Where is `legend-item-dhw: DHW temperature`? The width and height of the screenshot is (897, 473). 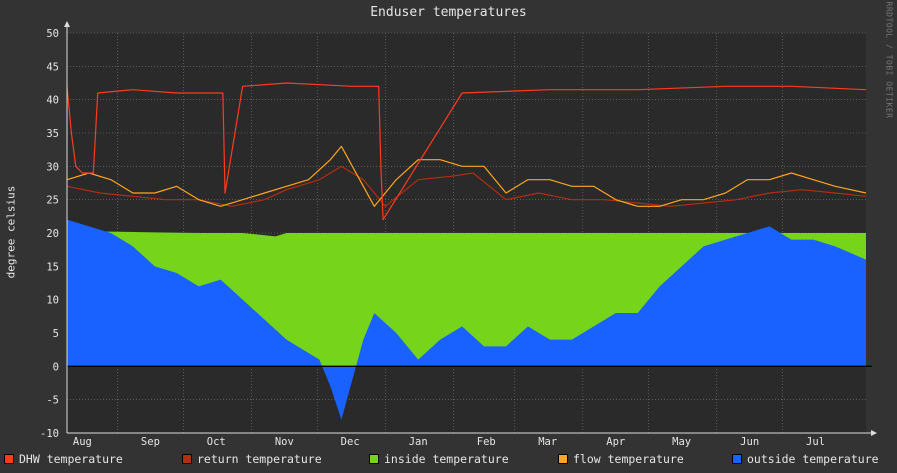 legend-item-dhw: DHW temperature is located at coordinates (63, 459).